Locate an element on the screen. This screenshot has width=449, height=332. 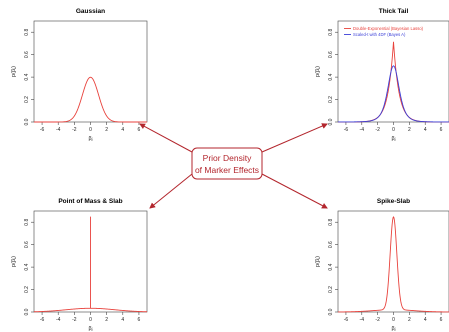
center-label-box is located at coordinates (227, 163).